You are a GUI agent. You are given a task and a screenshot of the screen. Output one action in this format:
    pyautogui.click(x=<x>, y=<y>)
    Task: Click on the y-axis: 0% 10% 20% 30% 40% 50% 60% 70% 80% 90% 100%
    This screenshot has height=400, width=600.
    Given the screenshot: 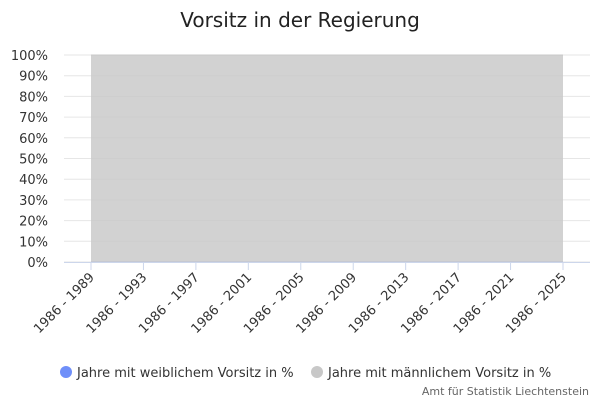 What is the action you would take?
    pyautogui.click(x=29, y=160)
    